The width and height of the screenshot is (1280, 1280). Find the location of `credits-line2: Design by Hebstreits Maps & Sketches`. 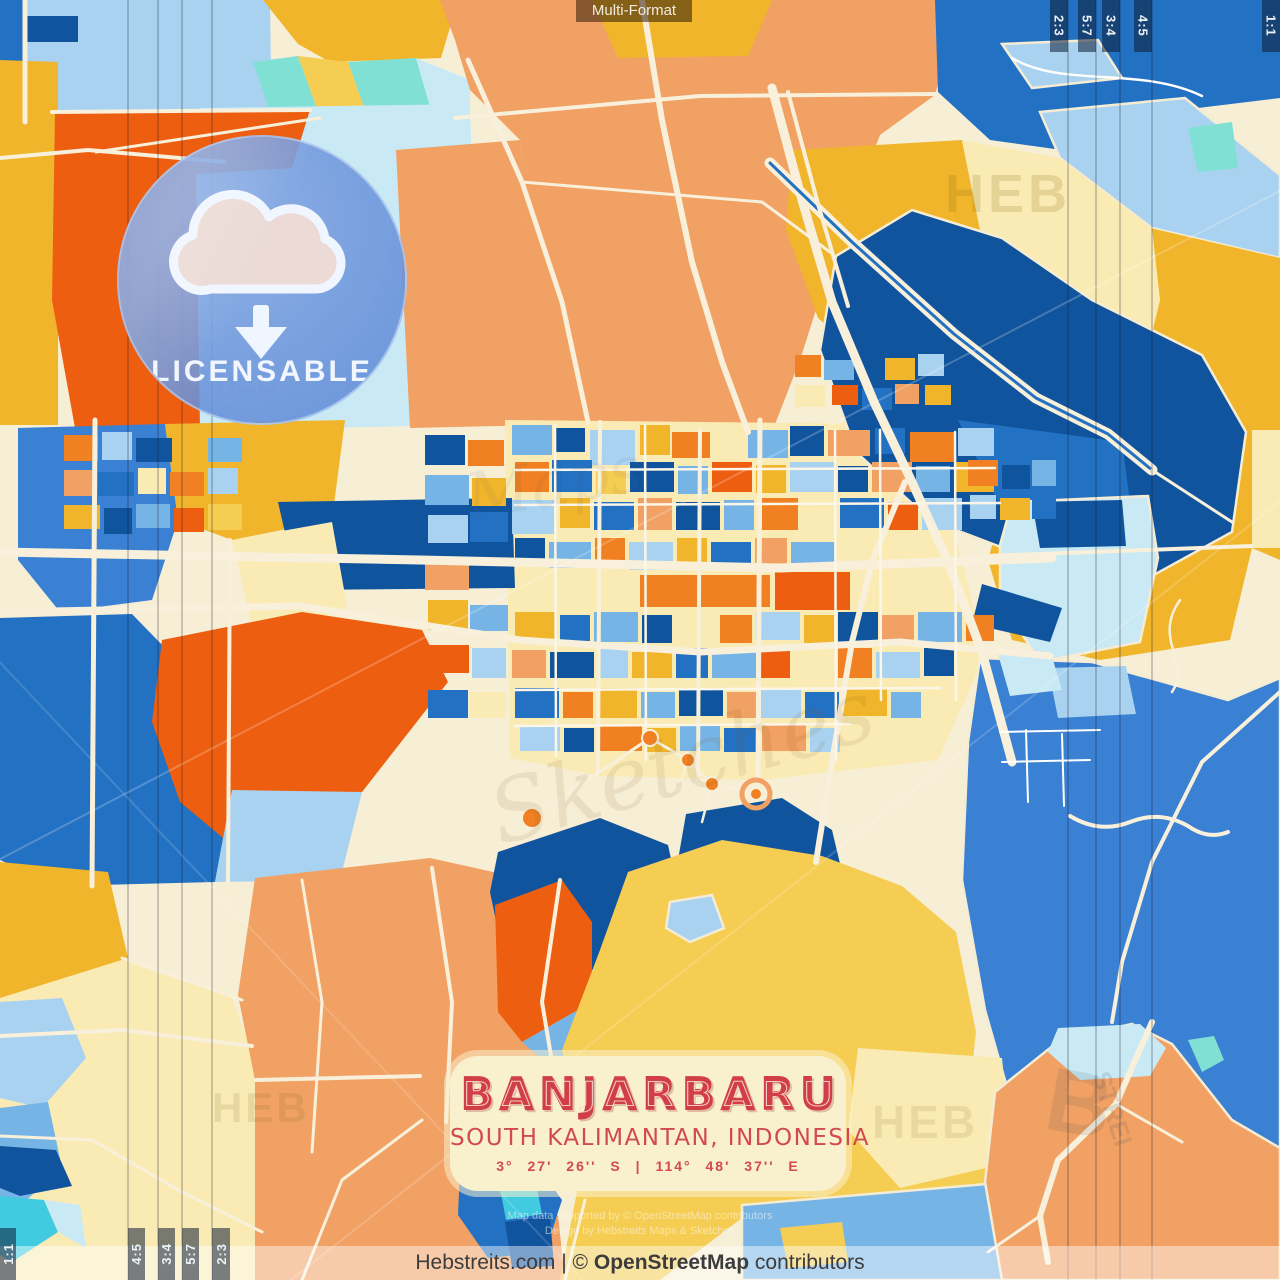

credits-line2: Design by Hebstreits Maps & Sketches is located at coordinates (640, 1231).